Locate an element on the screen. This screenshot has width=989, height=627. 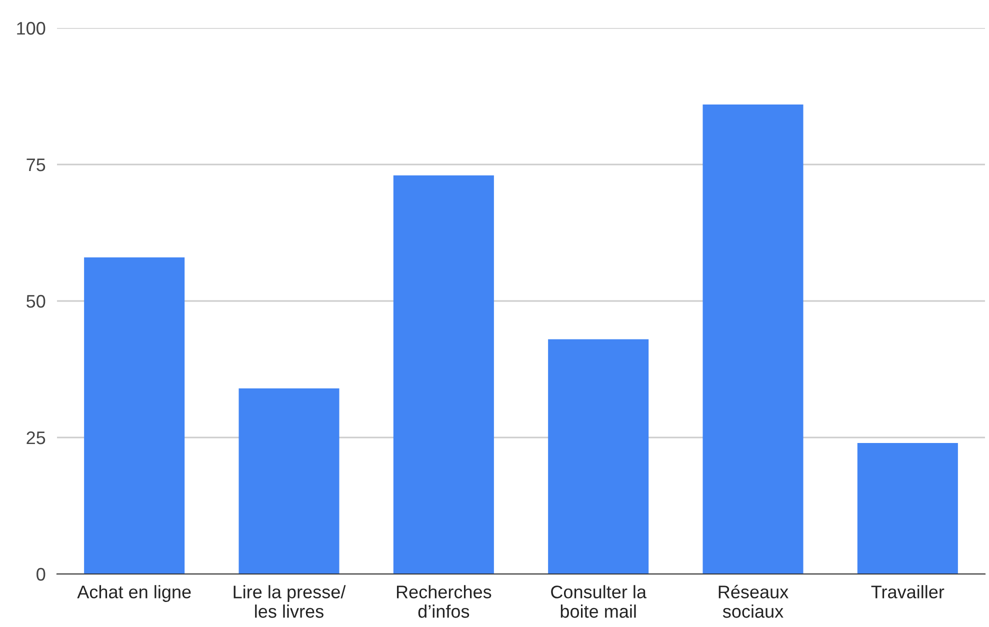
y-tick-label: 50 is located at coordinates (36, 301).